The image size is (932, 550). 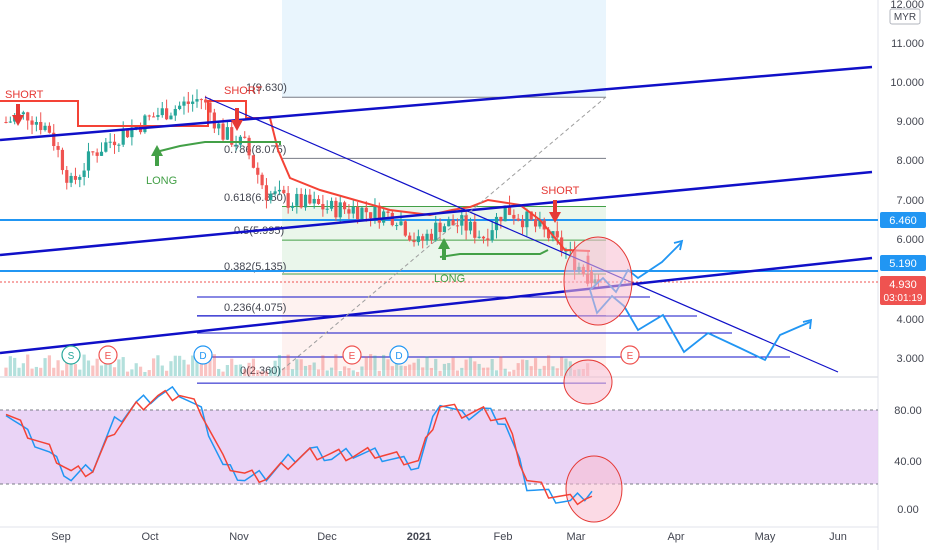 I want to click on event-marker-d2: D, so click(x=399, y=355).